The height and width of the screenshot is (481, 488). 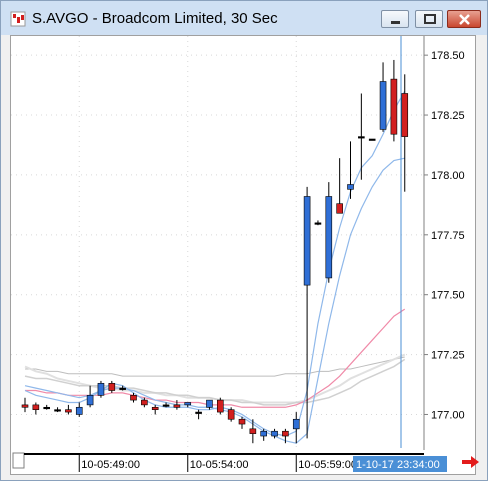 I want to click on restore-button, so click(x=429, y=19).